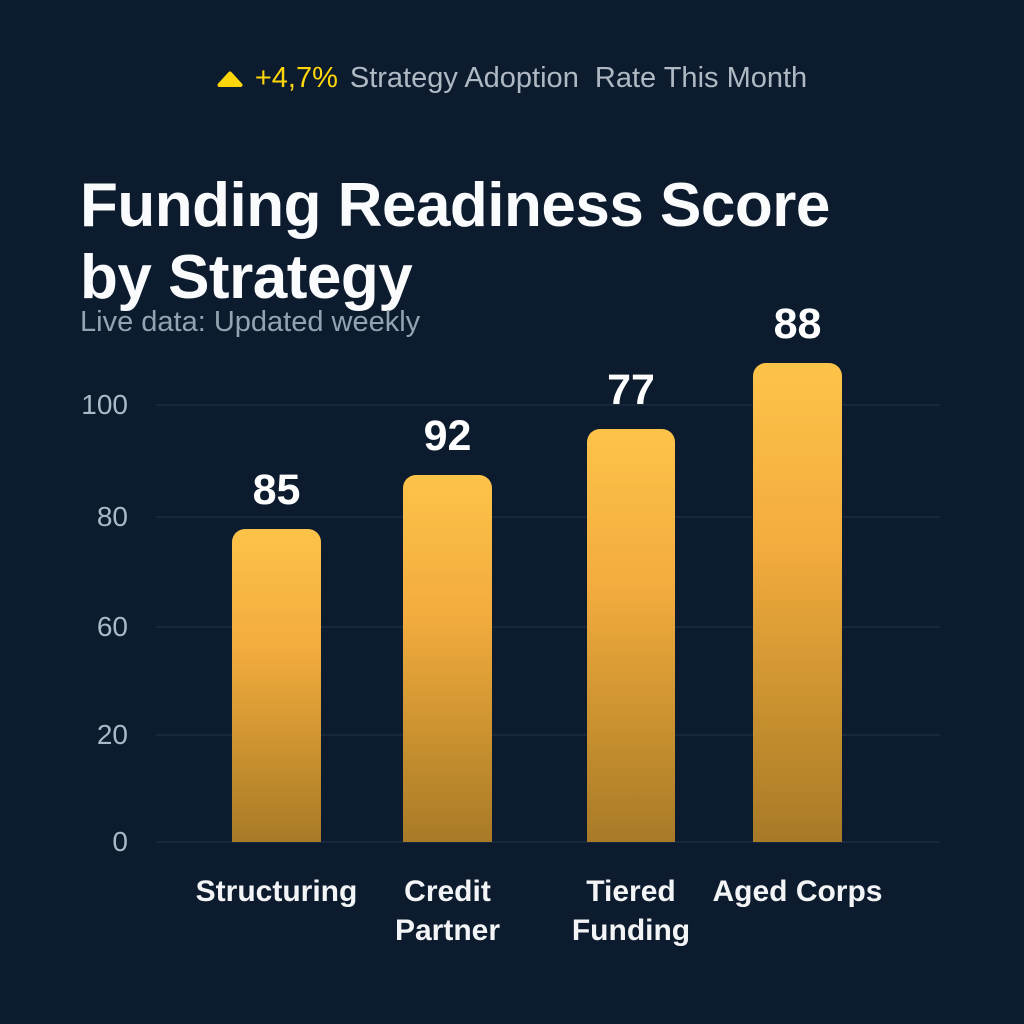 Image resolution: width=1024 pixels, height=1024 pixels. Describe the element at coordinates (250, 322) in the screenshot. I see `page-subtitle: Live data: Updated weekly` at that location.